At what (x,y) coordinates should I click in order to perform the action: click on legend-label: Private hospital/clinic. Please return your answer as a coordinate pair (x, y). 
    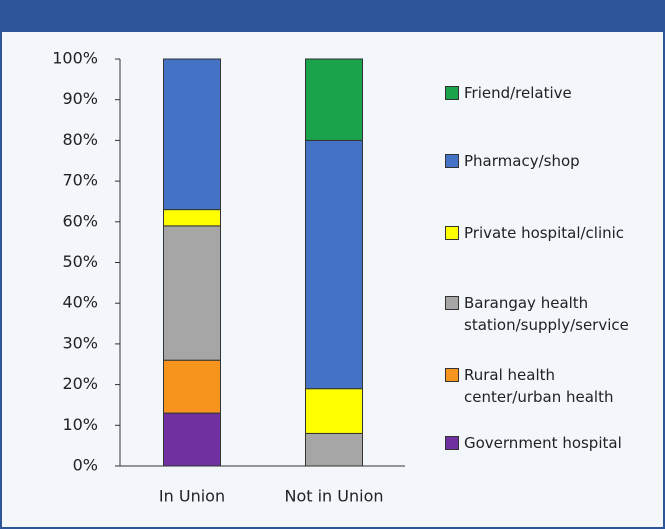
    Looking at the image, I should click on (544, 233).